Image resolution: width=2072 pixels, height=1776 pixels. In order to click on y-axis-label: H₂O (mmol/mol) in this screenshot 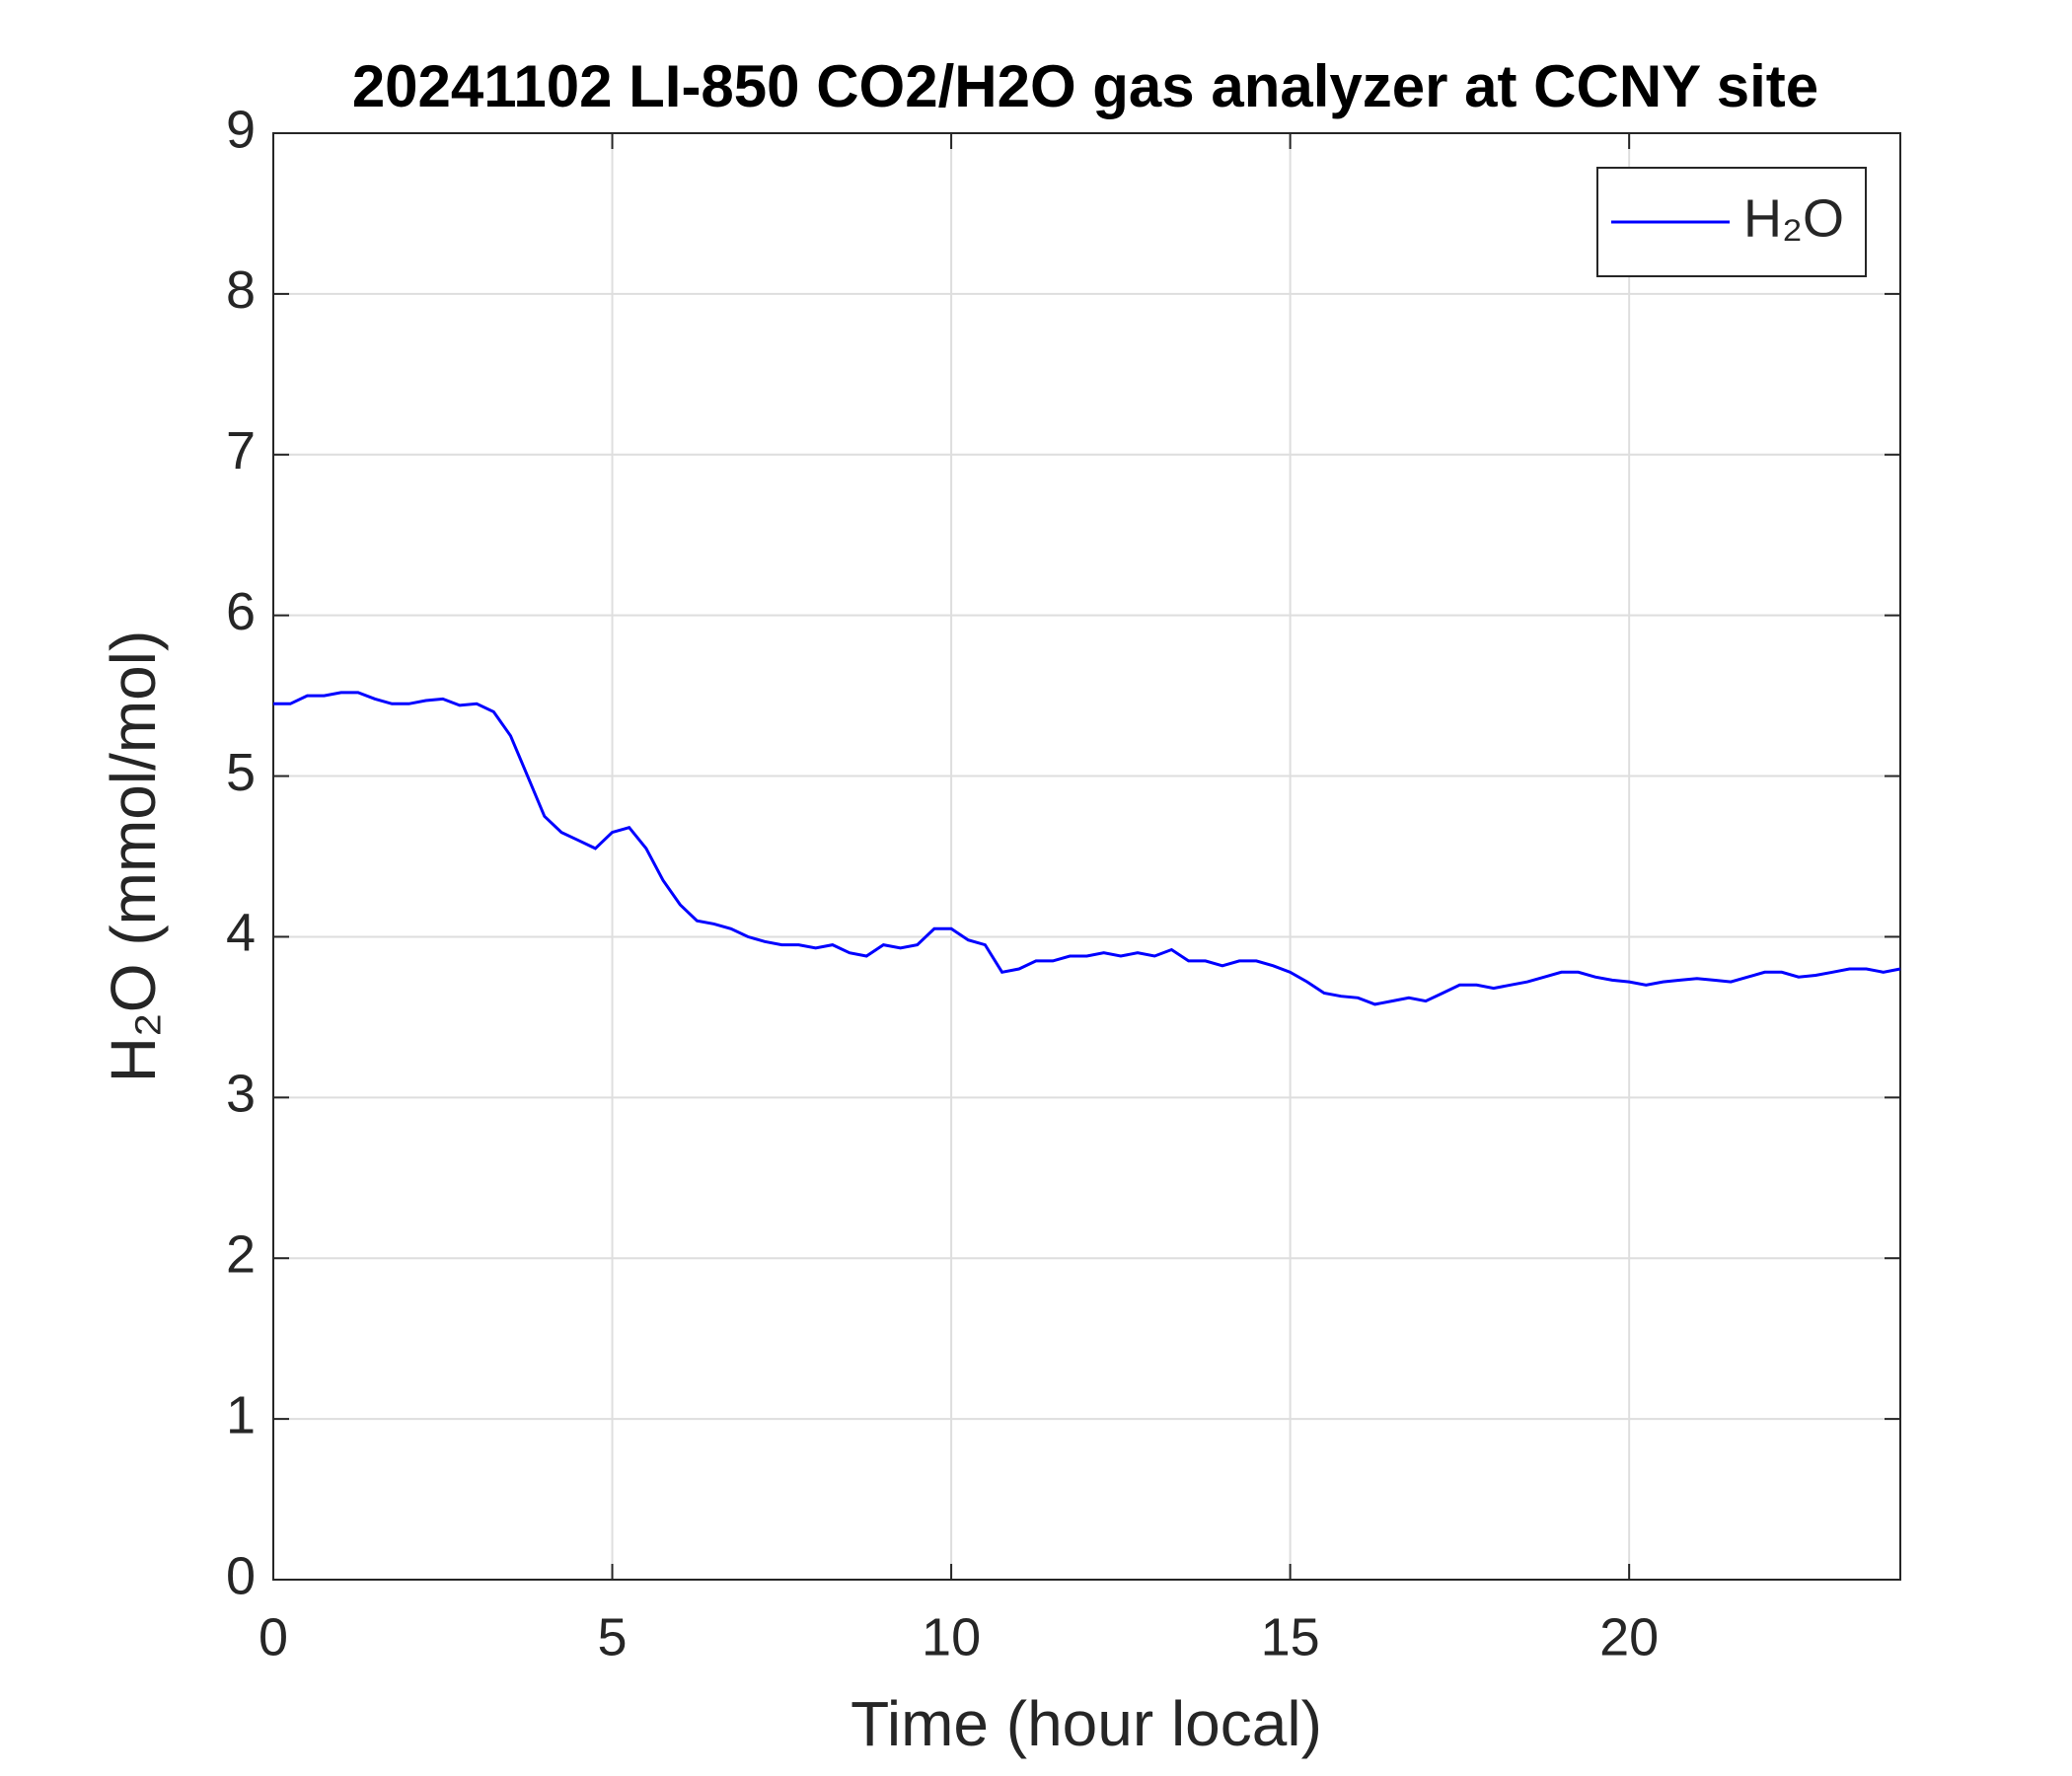, I will do `click(133, 857)`.